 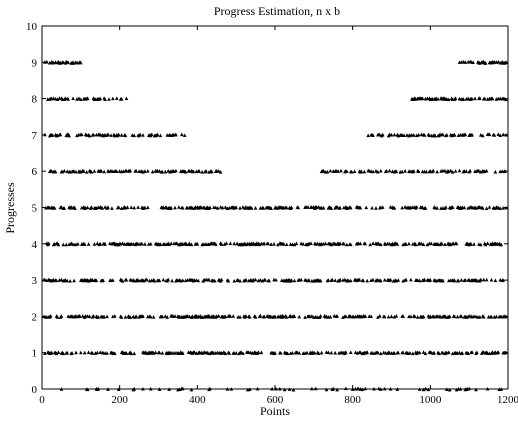 What do you see at coordinates (35, 100) in the screenshot?
I see `y-tick-label: 8` at bounding box center [35, 100].